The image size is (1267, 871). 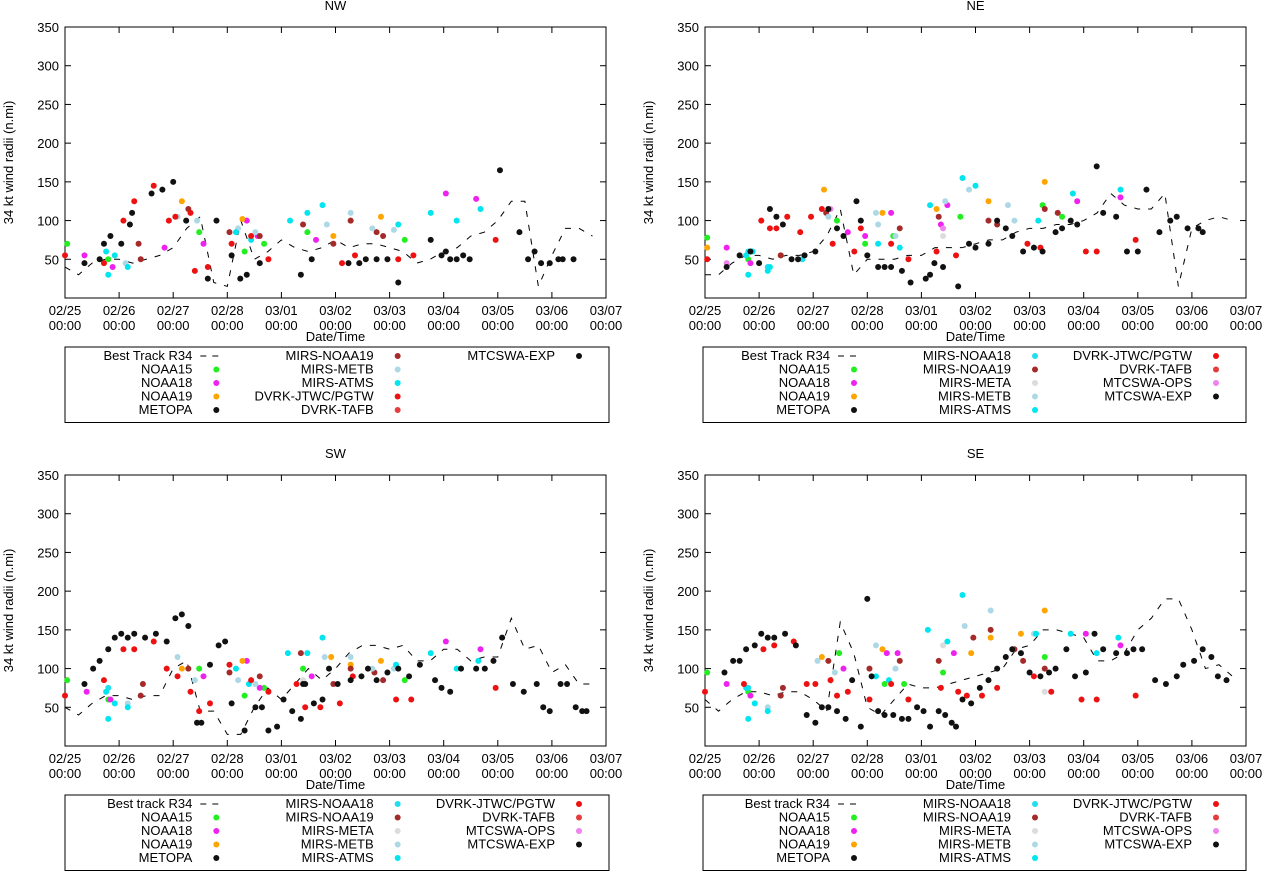 What do you see at coordinates (867, 310) in the screenshot?
I see `x-tick-date: 02/28` at bounding box center [867, 310].